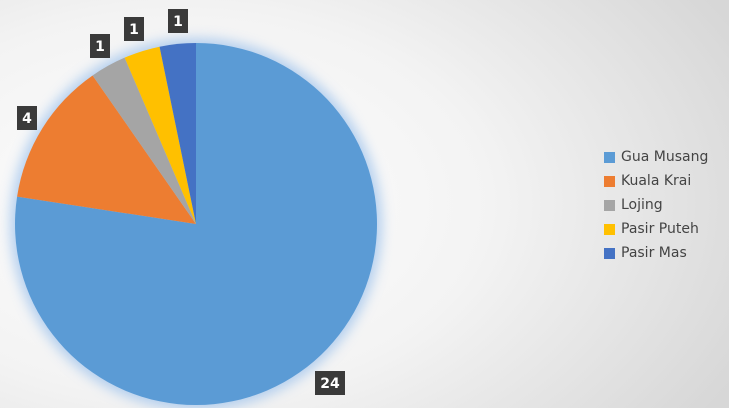  I want to click on legend-label: Lojing, so click(642, 205).